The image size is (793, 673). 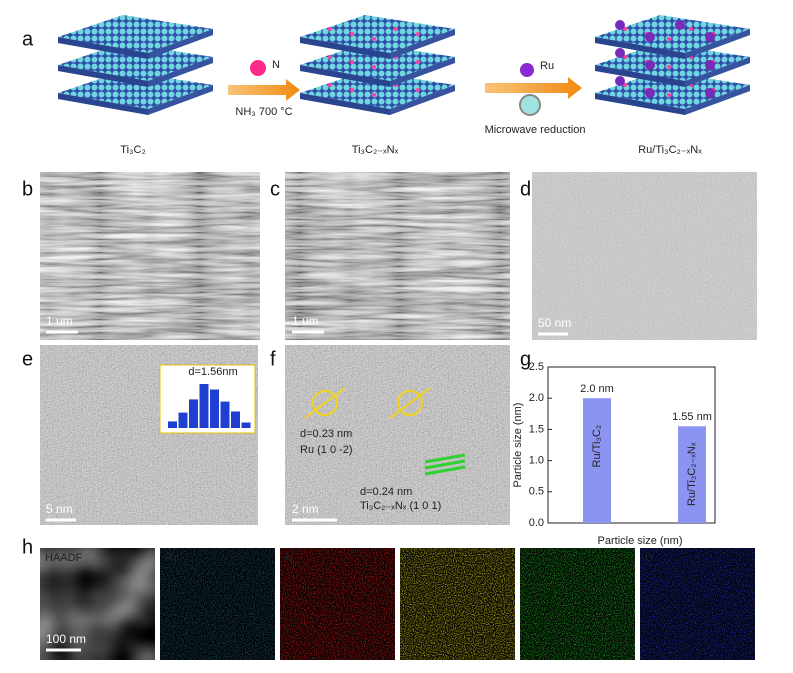 I want to click on y-tick-label: 1.0, so click(x=536, y=461).